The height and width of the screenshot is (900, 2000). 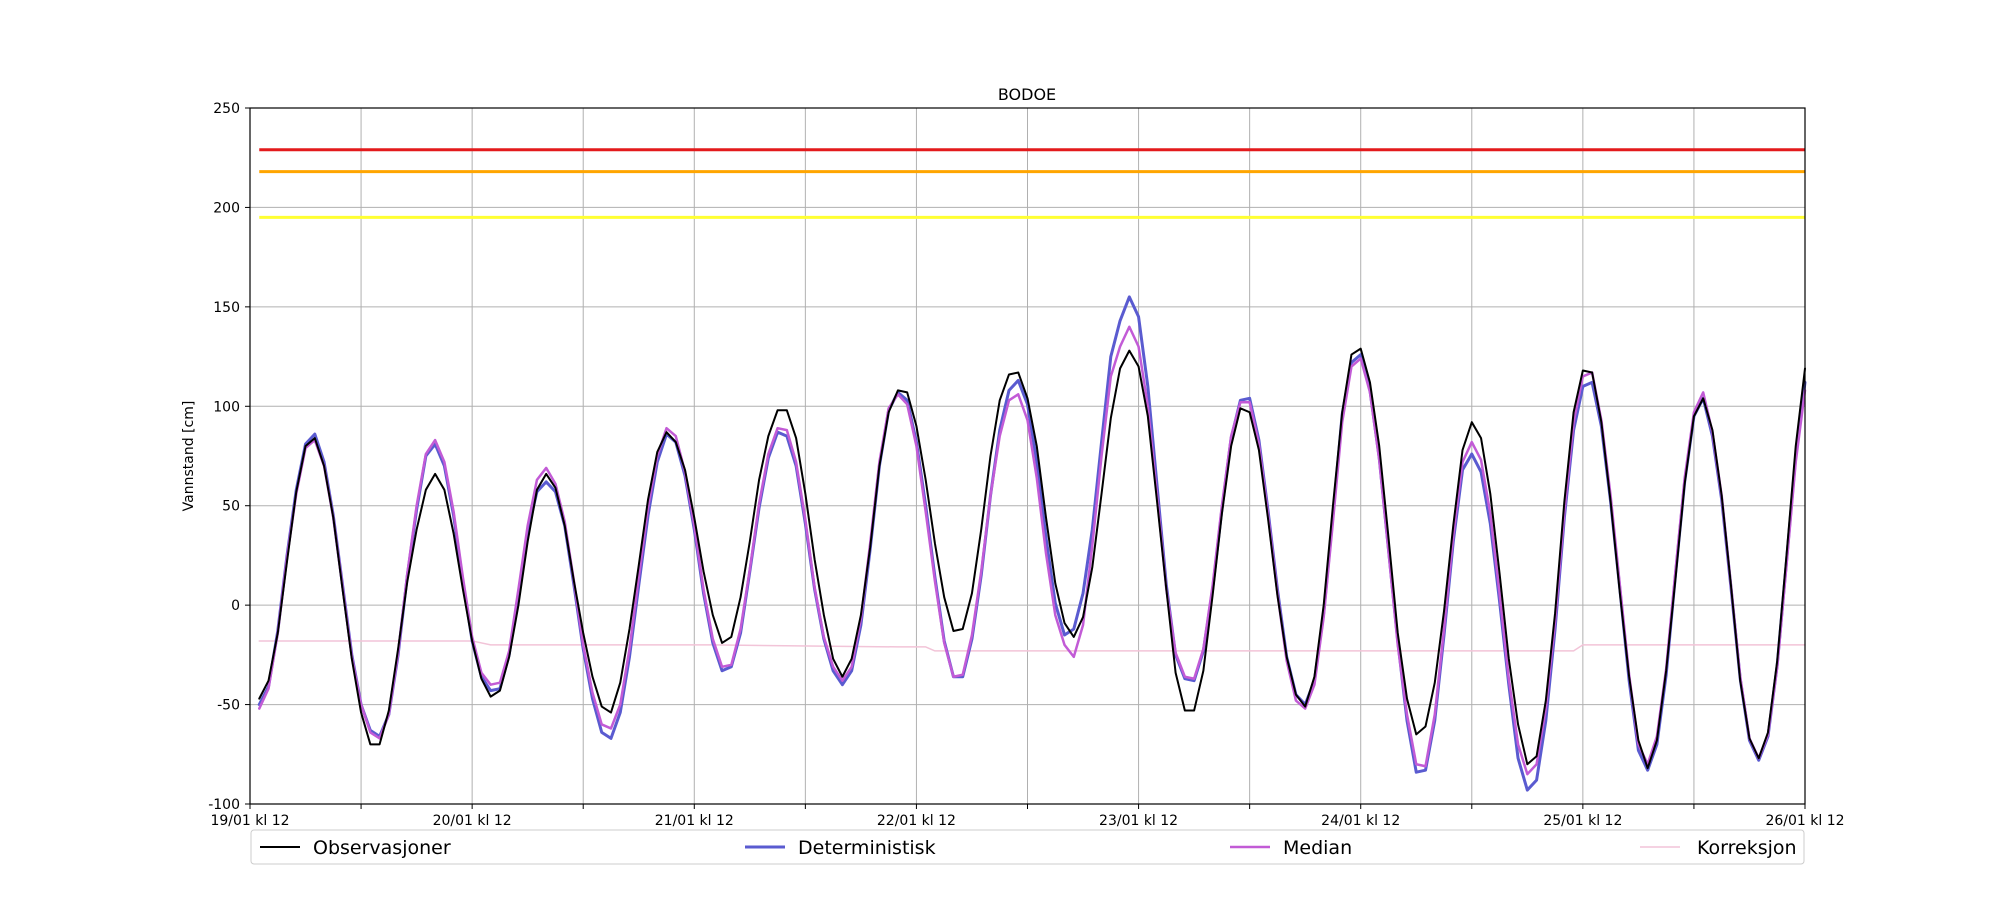 What do you see at coordinates (1032, 183) in the screenshot?
I see `threshold-lines` at bounding box center [1032, 183].